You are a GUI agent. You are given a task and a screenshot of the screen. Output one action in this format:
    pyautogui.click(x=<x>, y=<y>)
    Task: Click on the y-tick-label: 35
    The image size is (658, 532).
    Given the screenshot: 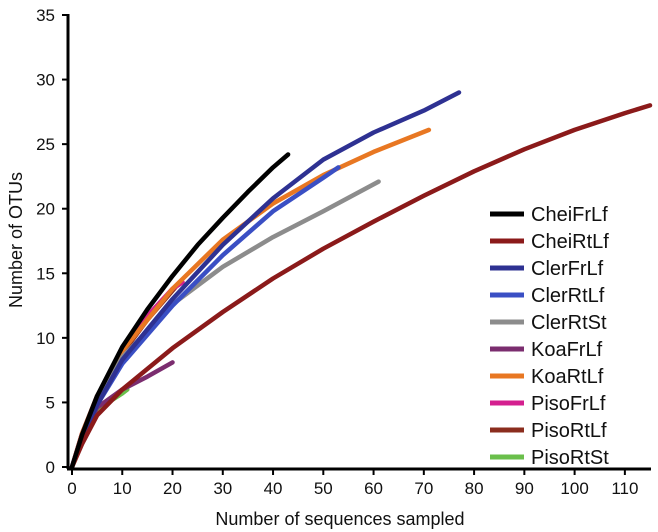 What is the action you would take?
    pyautogui.click(x=45, y=15)
    